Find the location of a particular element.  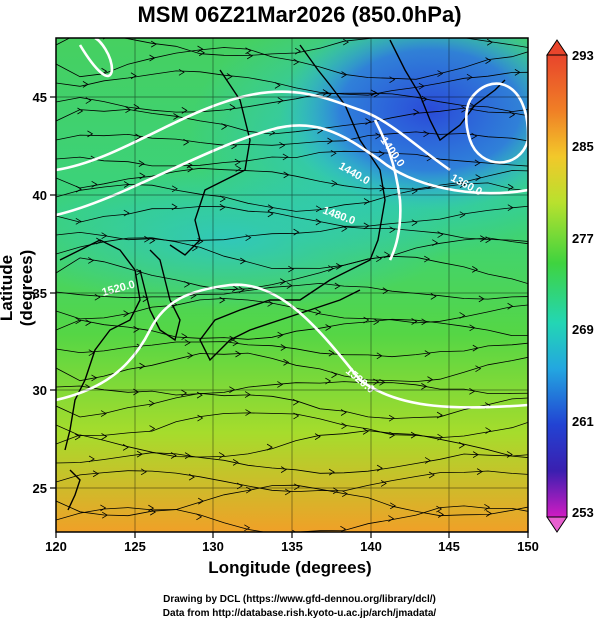

y-tick-label: 40 is located at coordinates (40, 195).